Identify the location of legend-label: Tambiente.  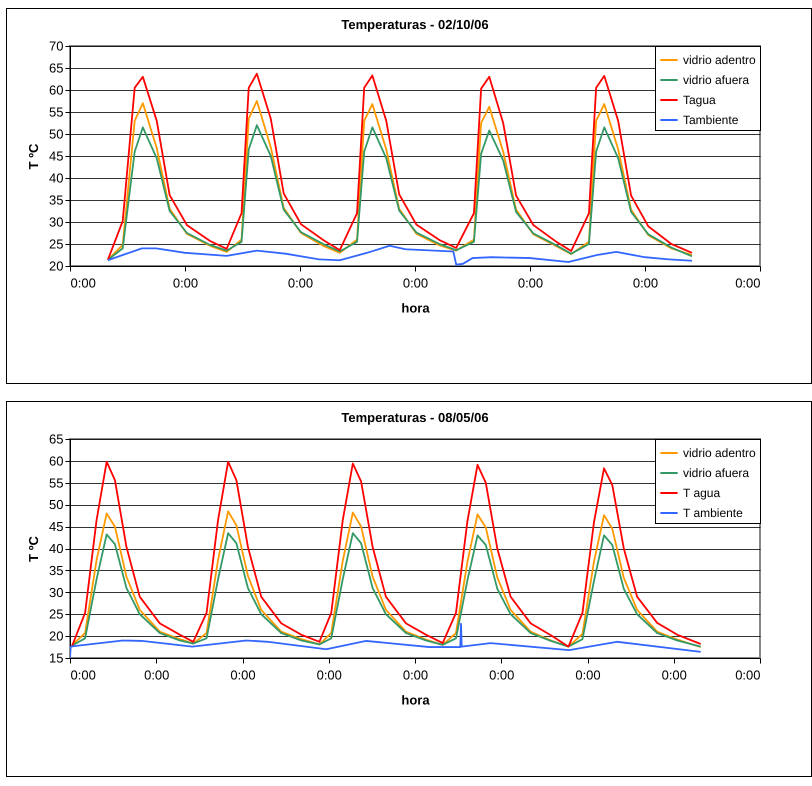
(711, 120).